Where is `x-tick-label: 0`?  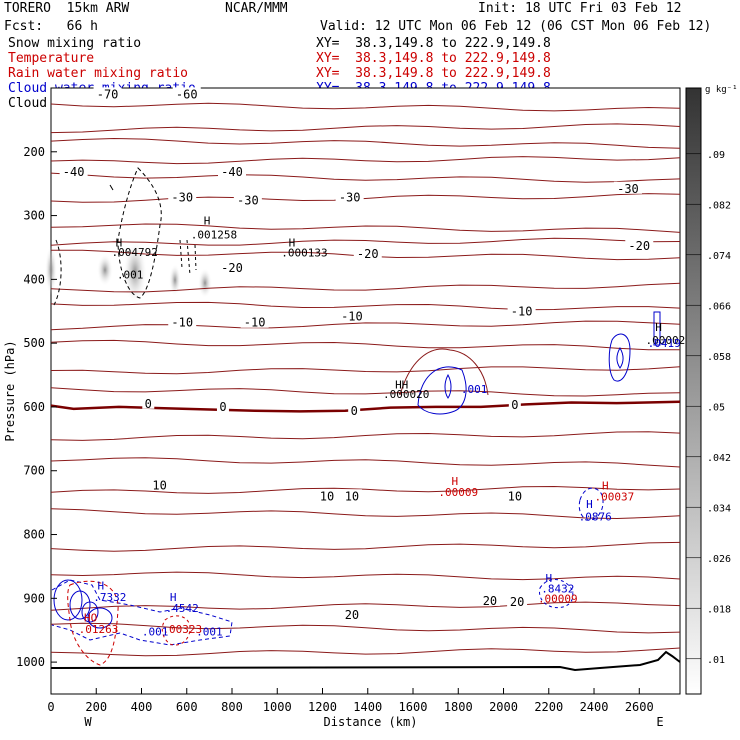 x-tick-label: 0 is located at coordinates (50, 707).